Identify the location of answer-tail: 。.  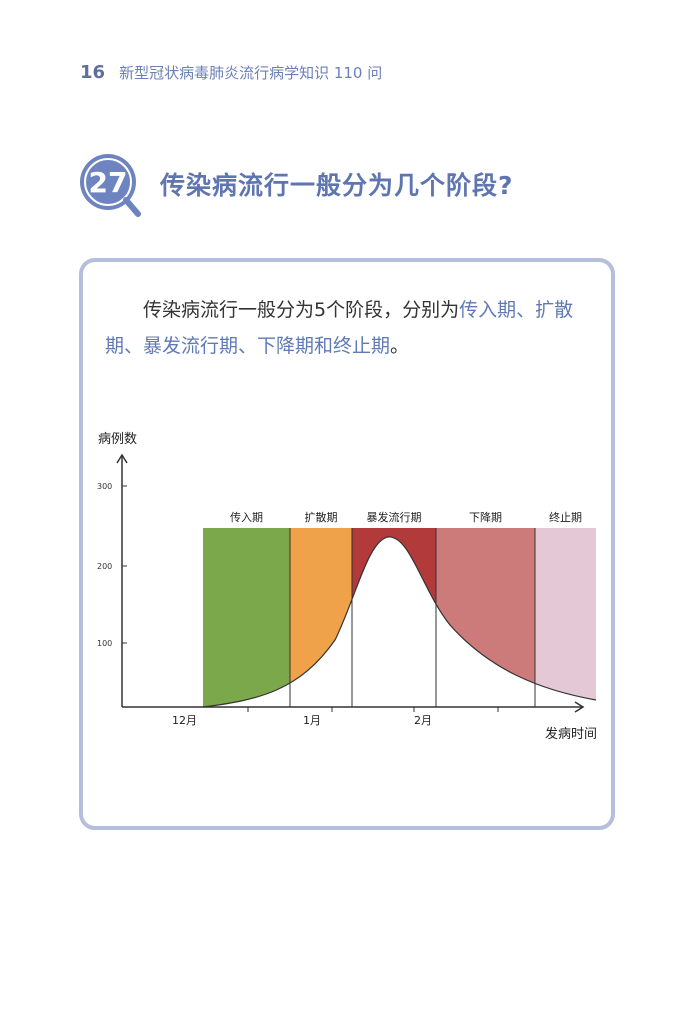
(400, 346).